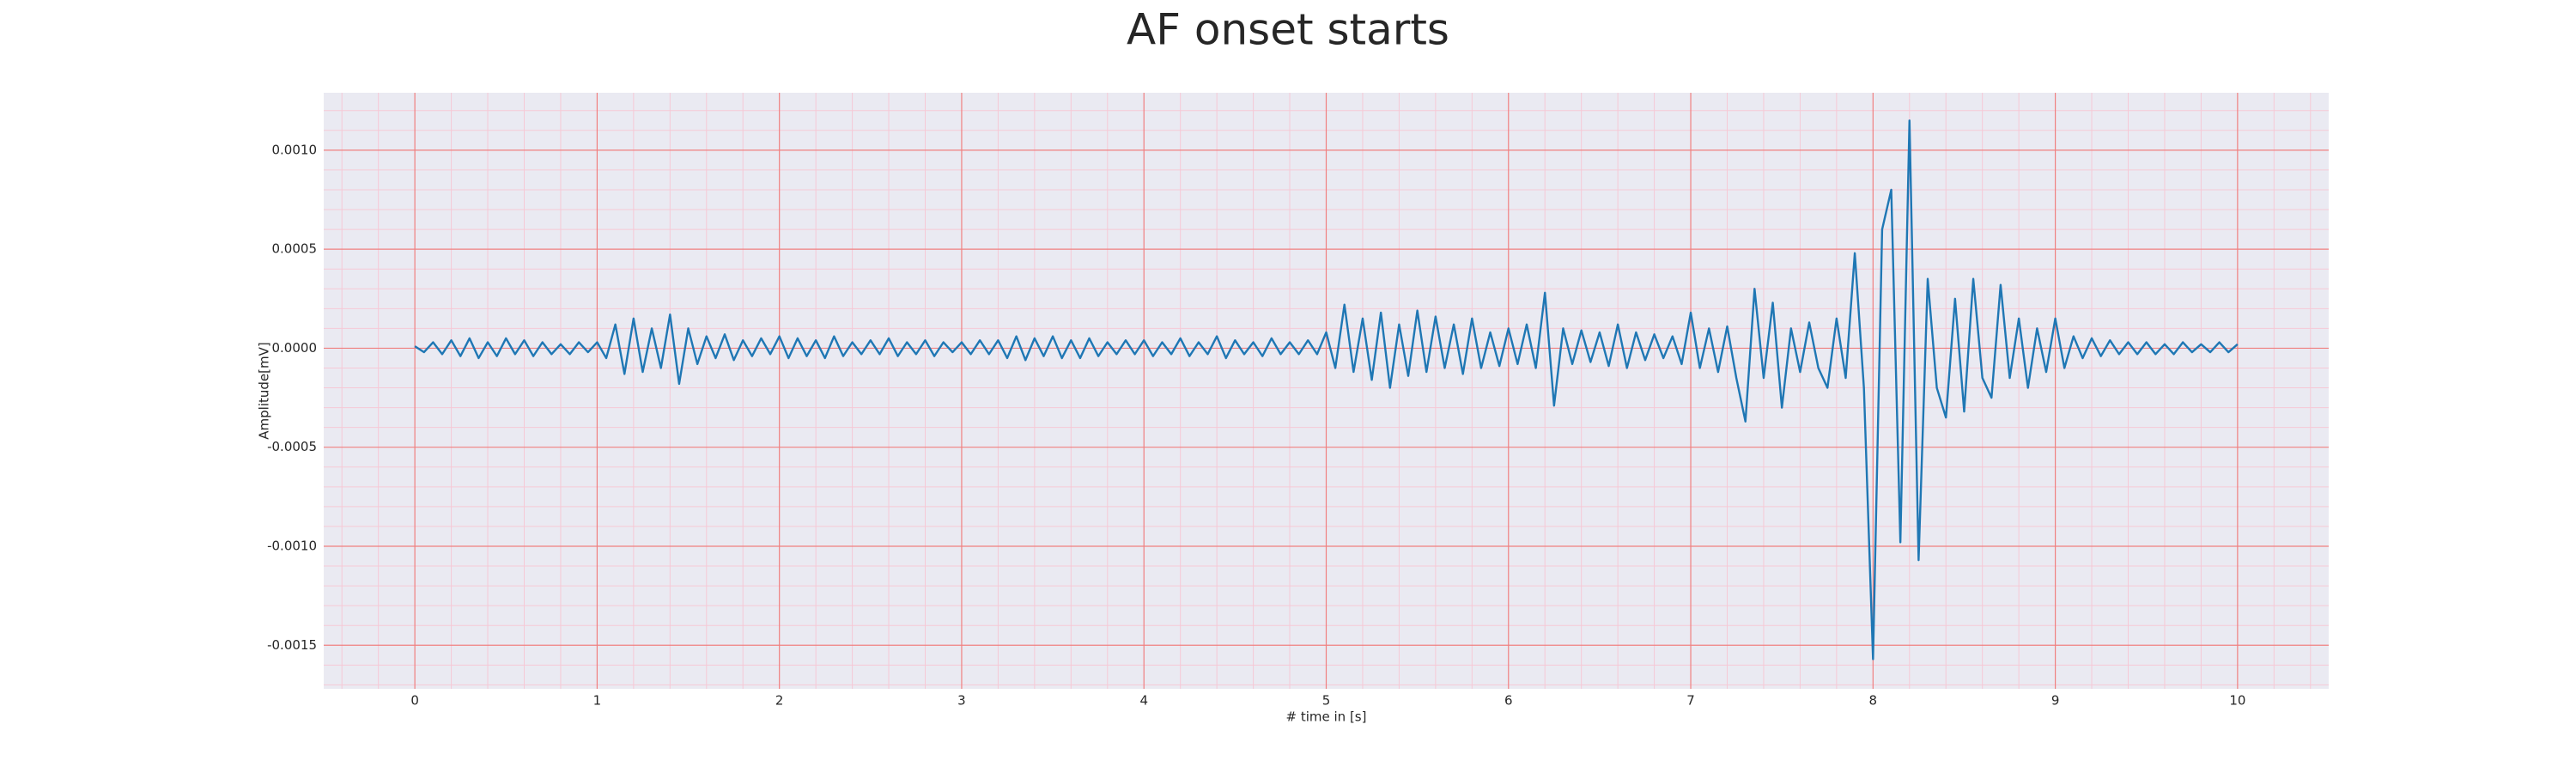 Image resolution: width=2576 pixels, height=773 pixels. Describe the element at coordinates (1690, 701) in the screenshot. I see `x-tick-label: 7` at that location.